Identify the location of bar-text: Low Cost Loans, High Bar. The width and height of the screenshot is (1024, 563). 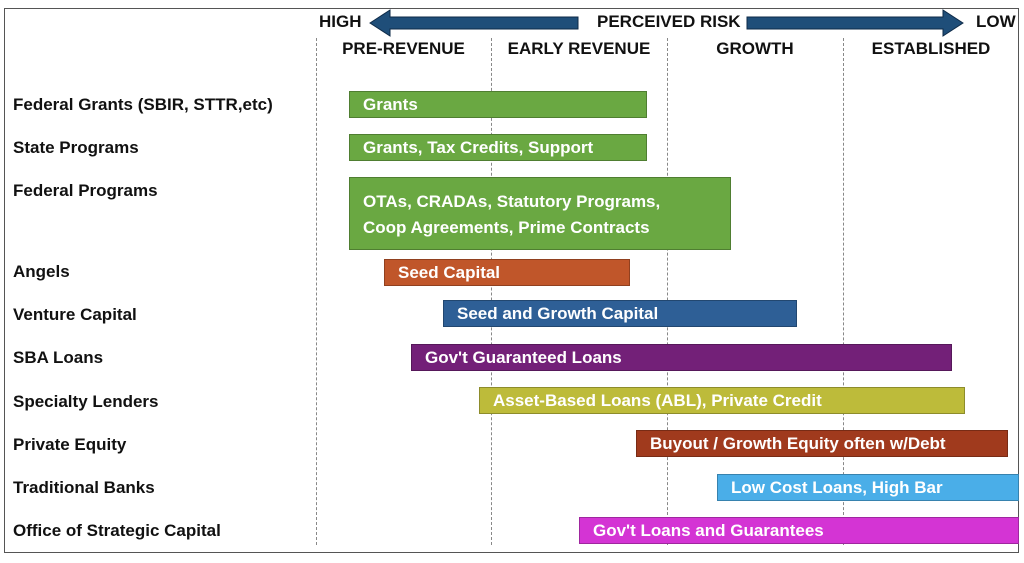
(837, 487).